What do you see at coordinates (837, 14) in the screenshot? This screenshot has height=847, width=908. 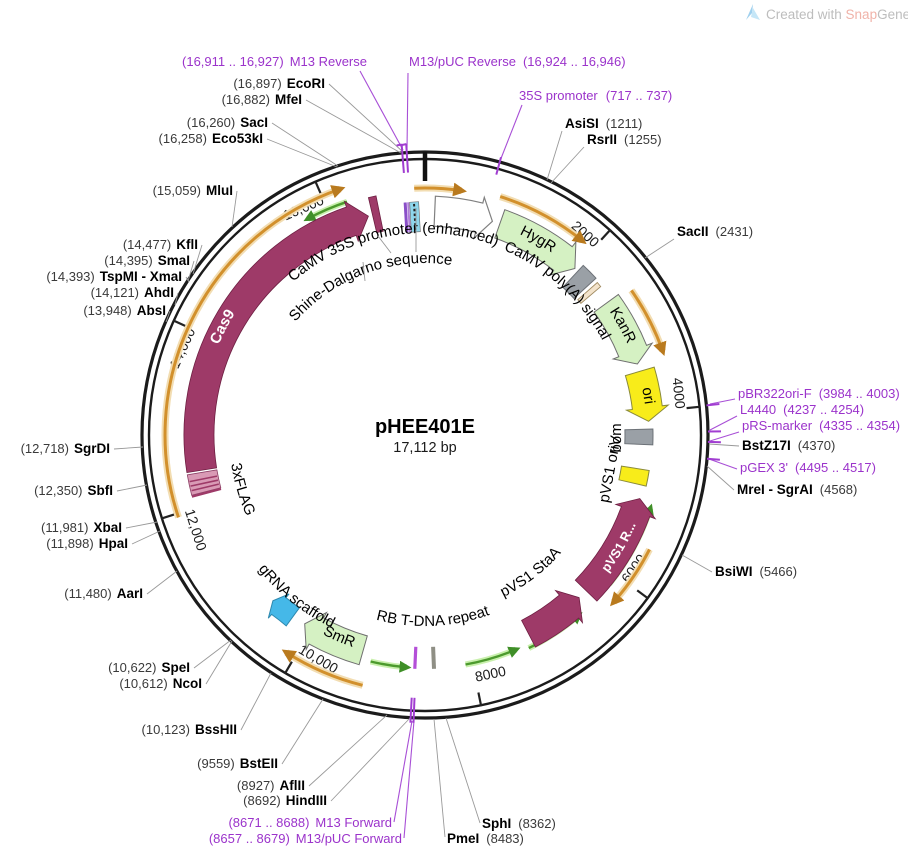 I see `watermark-text: Created with SnapGene®` at bounding box center [837, 14].